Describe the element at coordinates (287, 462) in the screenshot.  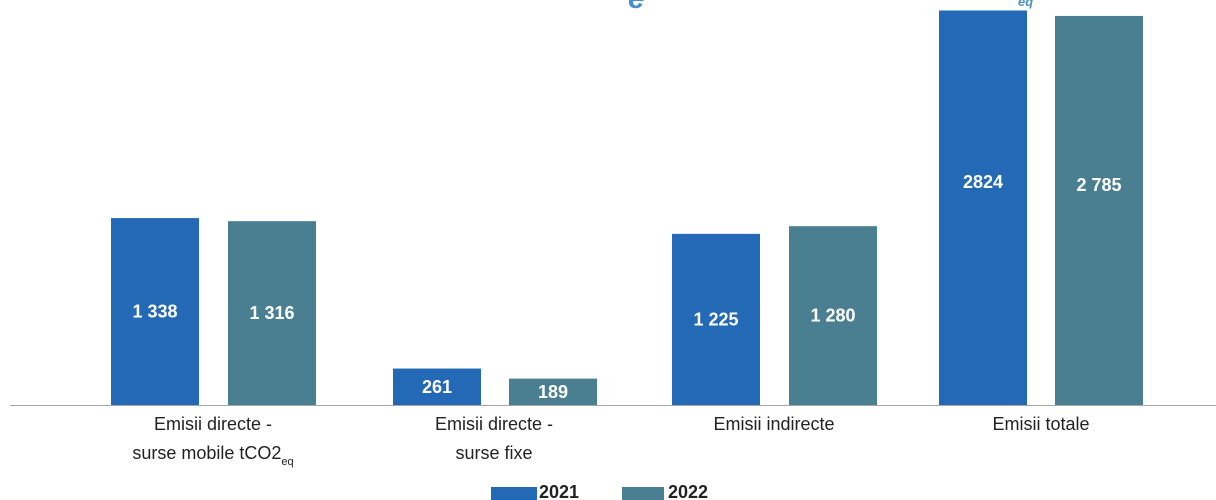
I see `category-label-subscript-0: eq` at that location.